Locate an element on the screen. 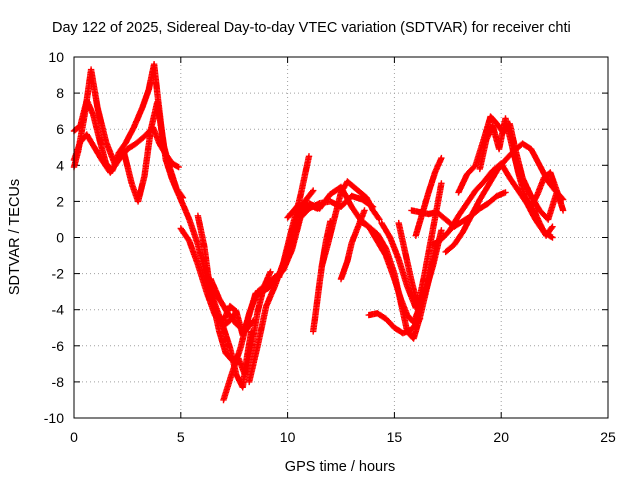  x-tick-label: 0 is located at coordinates (74, 437).